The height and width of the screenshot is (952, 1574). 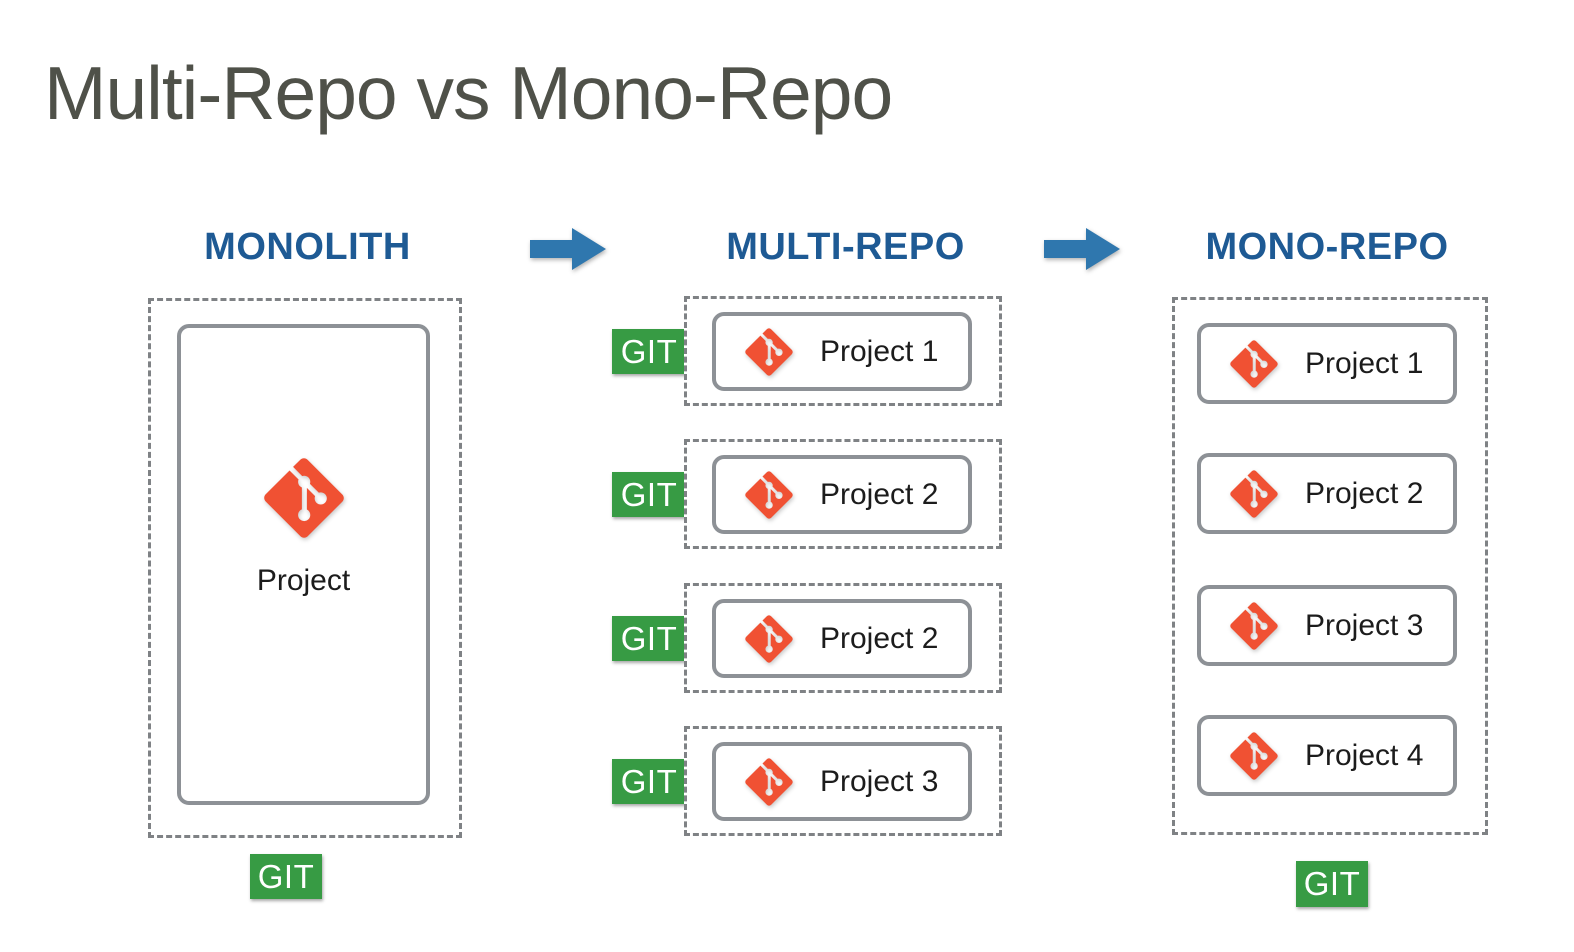 I want to click on project-label: Project, so click(x=303, y=580).